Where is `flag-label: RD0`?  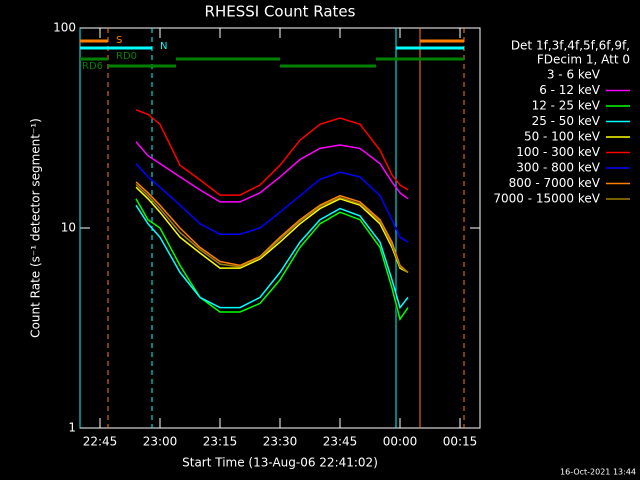 flag-label: RD0 is located at coordinates (126, 56).